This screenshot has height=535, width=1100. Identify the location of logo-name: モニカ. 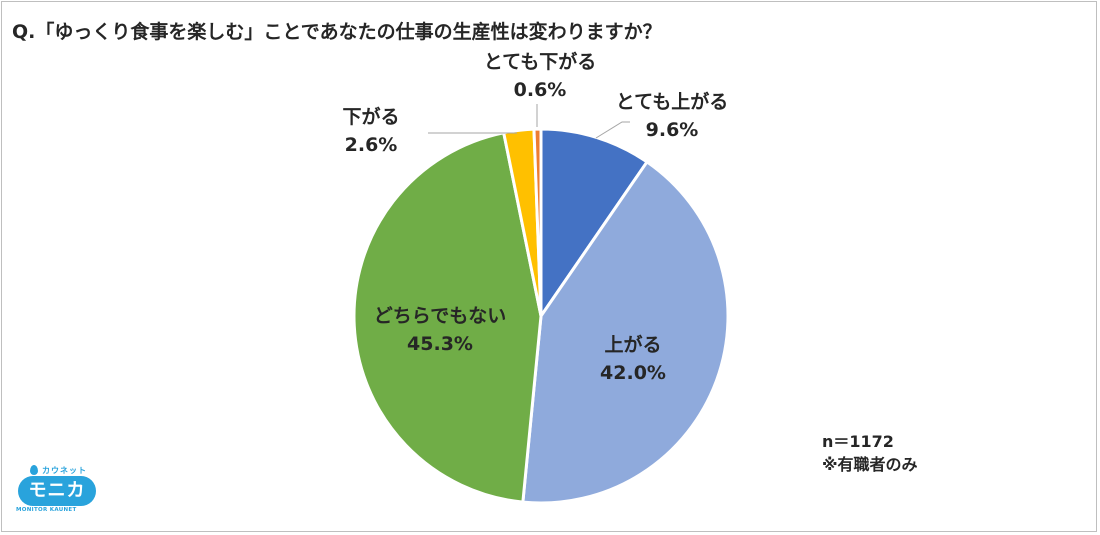
(57, 491).